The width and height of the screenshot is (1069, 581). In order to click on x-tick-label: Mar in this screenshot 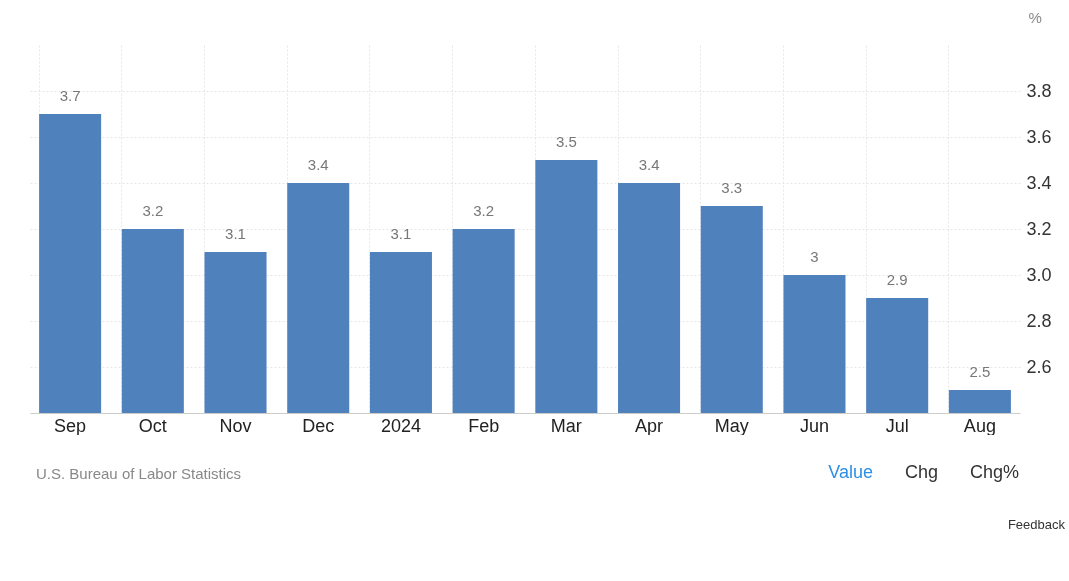, I will do `click(566, 425)`.